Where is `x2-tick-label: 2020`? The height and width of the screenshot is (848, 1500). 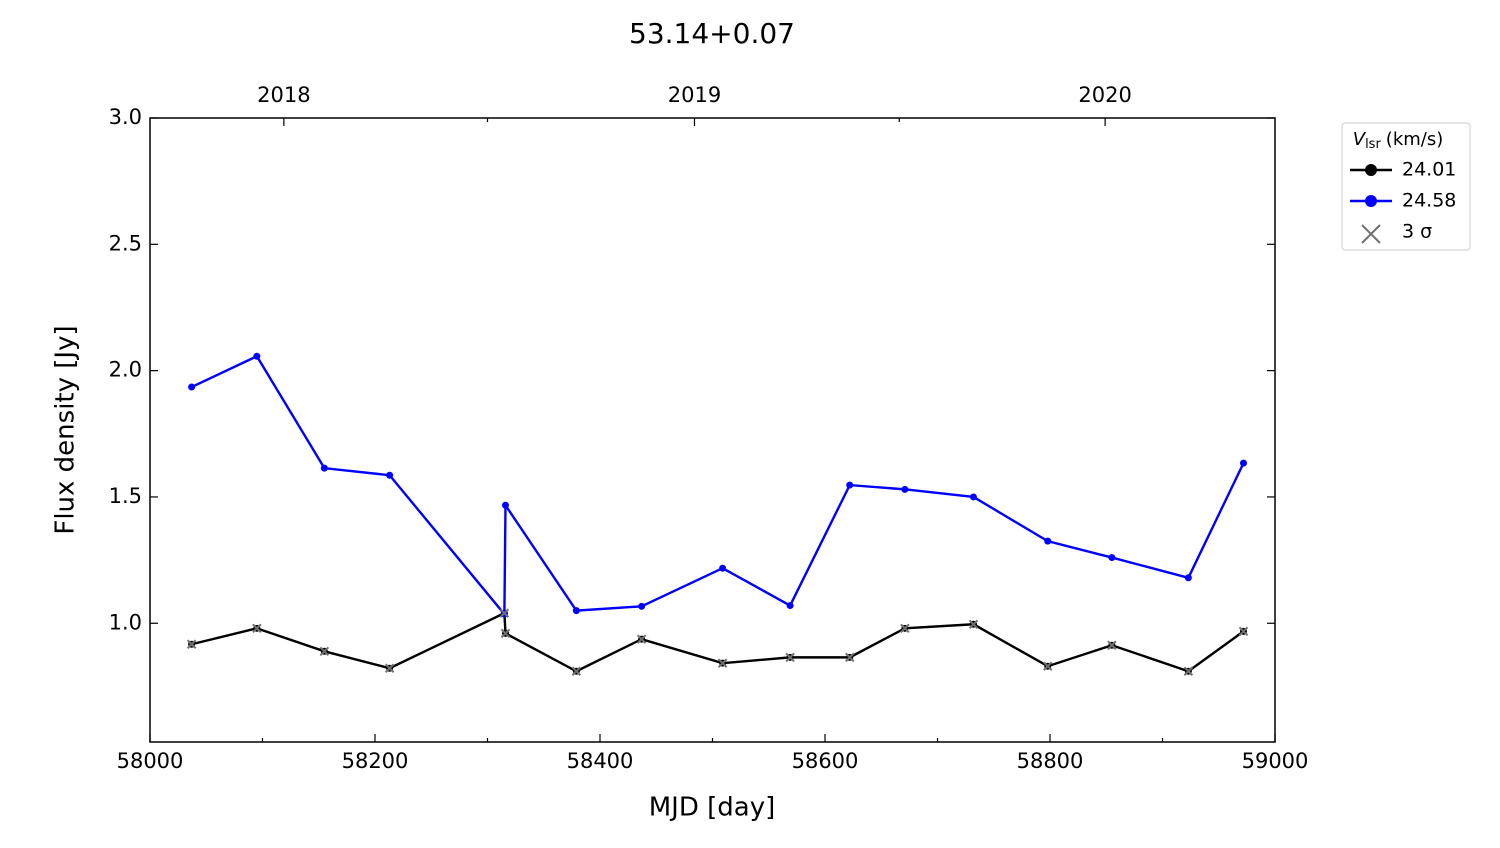 x2-tick-label: 2020 is located at coordinates (1104, 95).